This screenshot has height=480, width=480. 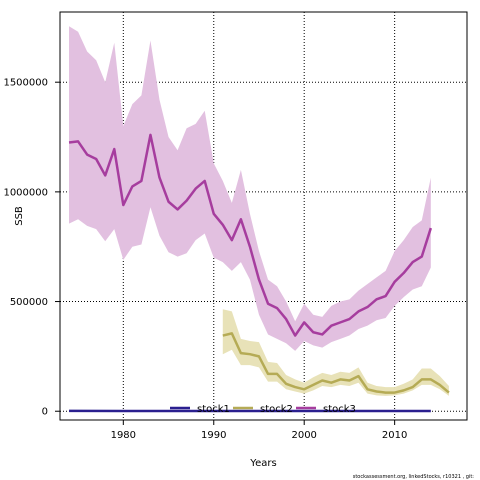 I want to click on y-tick-label: 0, so click(x=45, y=412).